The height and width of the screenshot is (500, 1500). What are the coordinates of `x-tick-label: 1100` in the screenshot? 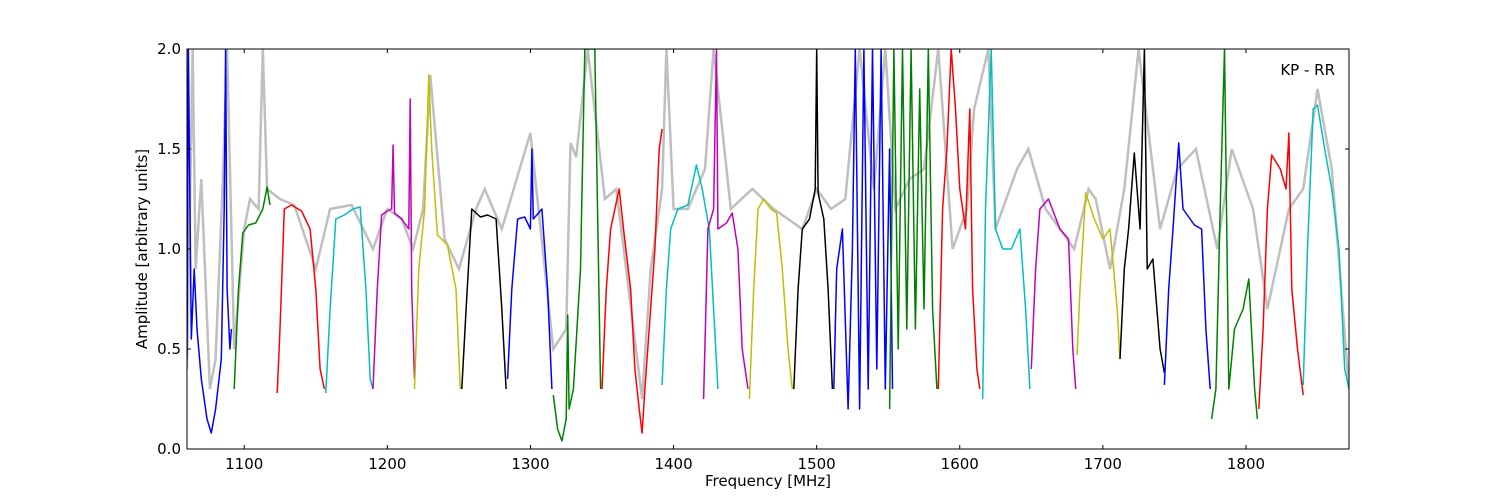 It's located at (244, 464).